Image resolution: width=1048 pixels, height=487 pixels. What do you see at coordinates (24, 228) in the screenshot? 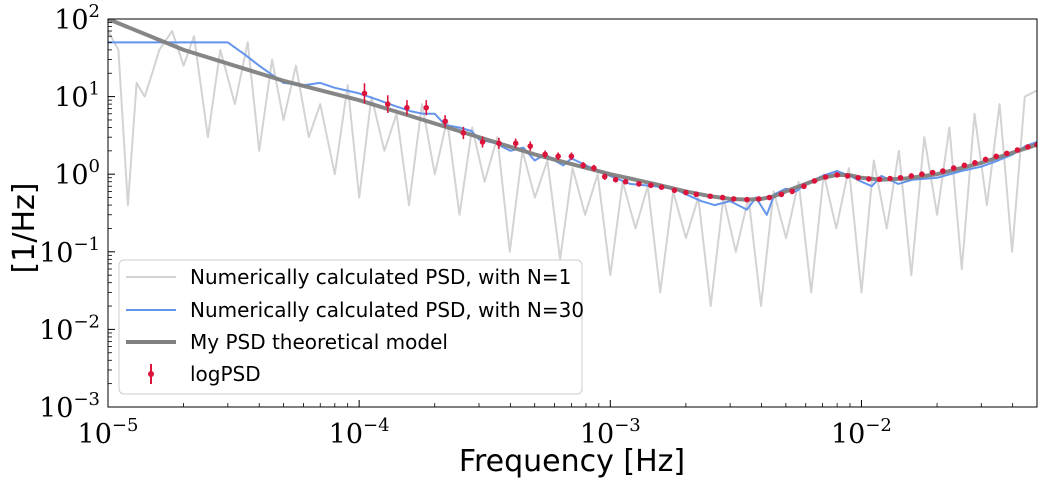
I see `y-axis-label: [1/Hz]` at bounding box center [24, 228].